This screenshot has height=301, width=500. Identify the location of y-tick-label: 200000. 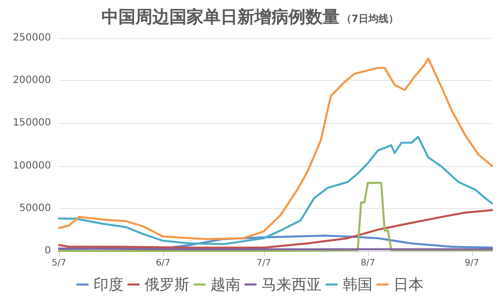
(31, 80).